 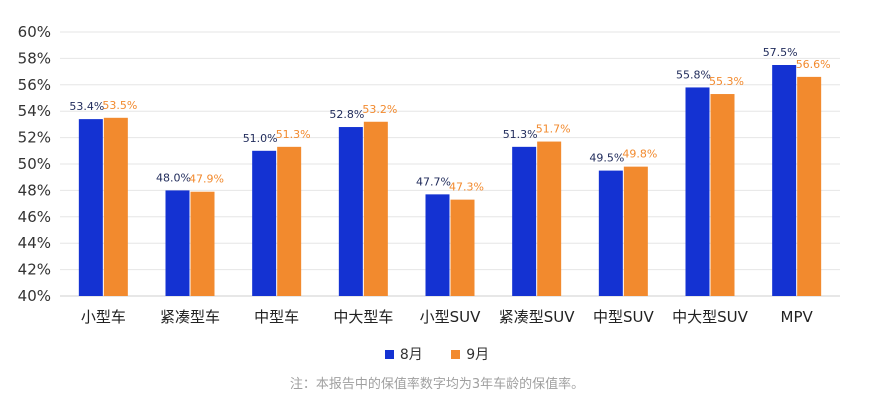 I want to click on data-label-sep: 47.3%, so click(x=466, y=187).